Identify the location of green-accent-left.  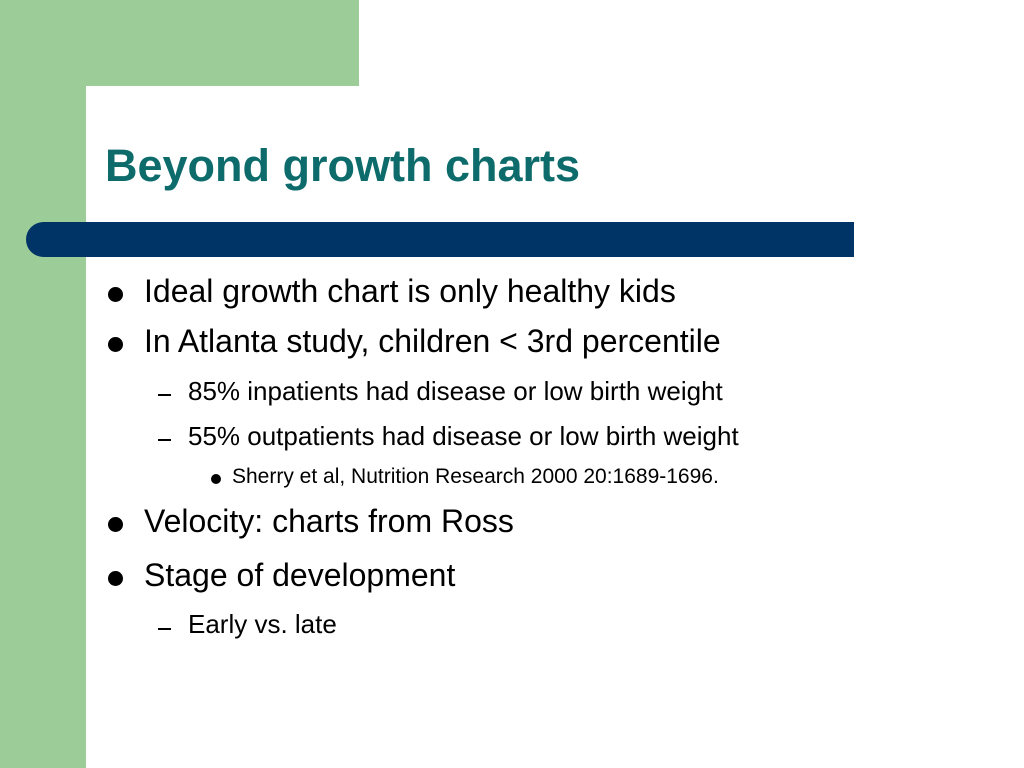
(43, 384).